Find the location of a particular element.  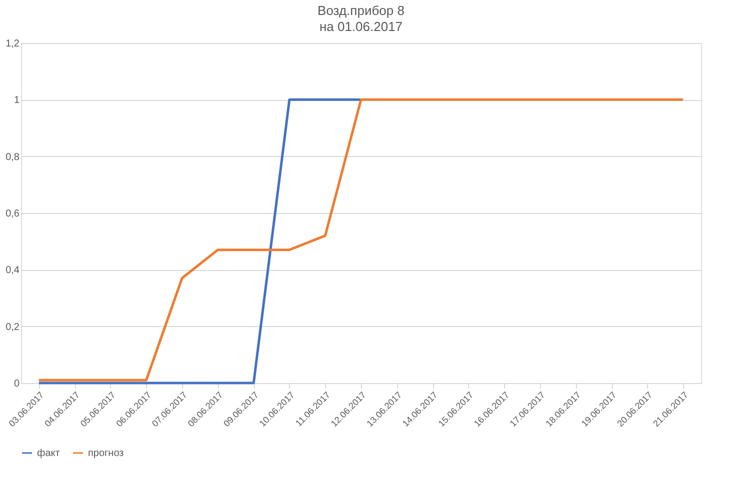

legend-label: факт is located at coordinates (48, 453).